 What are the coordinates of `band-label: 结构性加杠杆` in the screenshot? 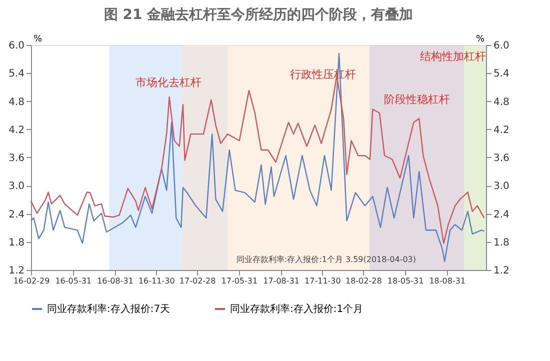 It's located at (453, 56).